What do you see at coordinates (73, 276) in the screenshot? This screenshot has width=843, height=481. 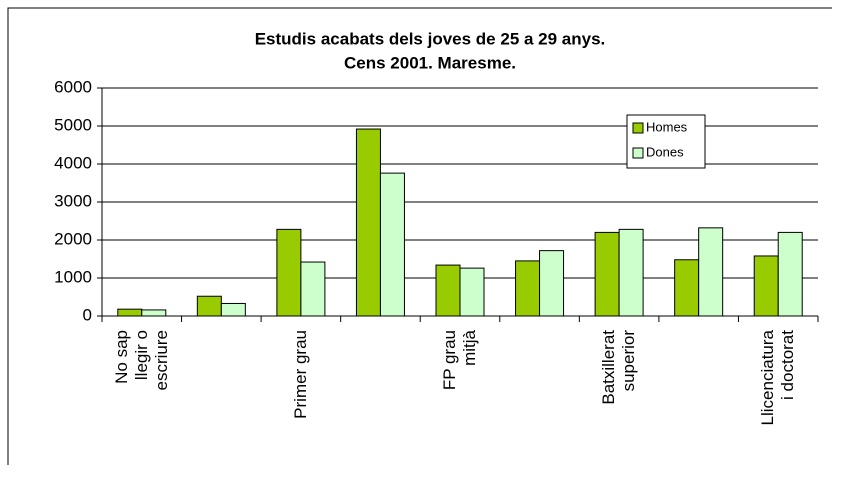 I see `y-tick-label: 1000` at bounding box center [73, 276].